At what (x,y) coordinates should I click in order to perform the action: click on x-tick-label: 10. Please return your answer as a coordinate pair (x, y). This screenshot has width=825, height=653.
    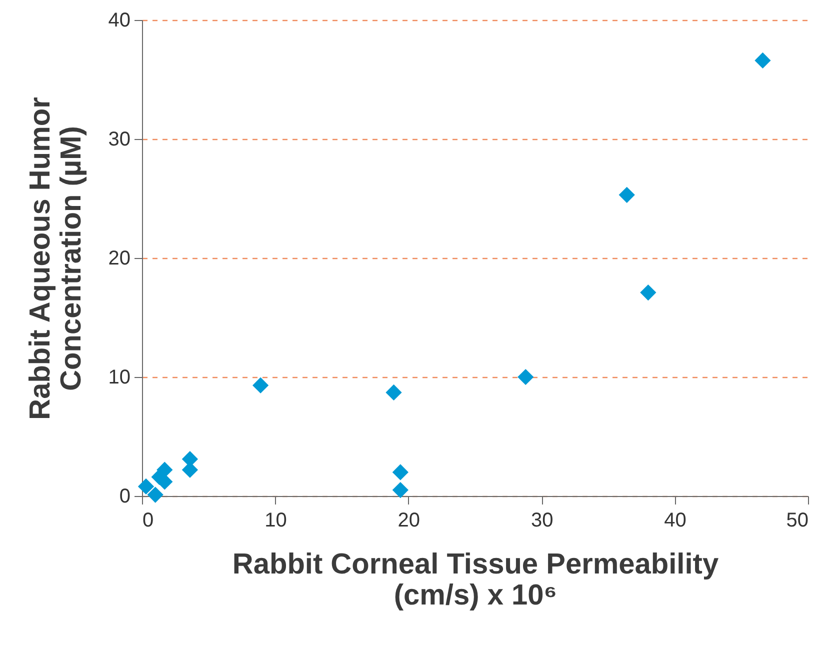
    Looking at the image, I should click on (275, 521).